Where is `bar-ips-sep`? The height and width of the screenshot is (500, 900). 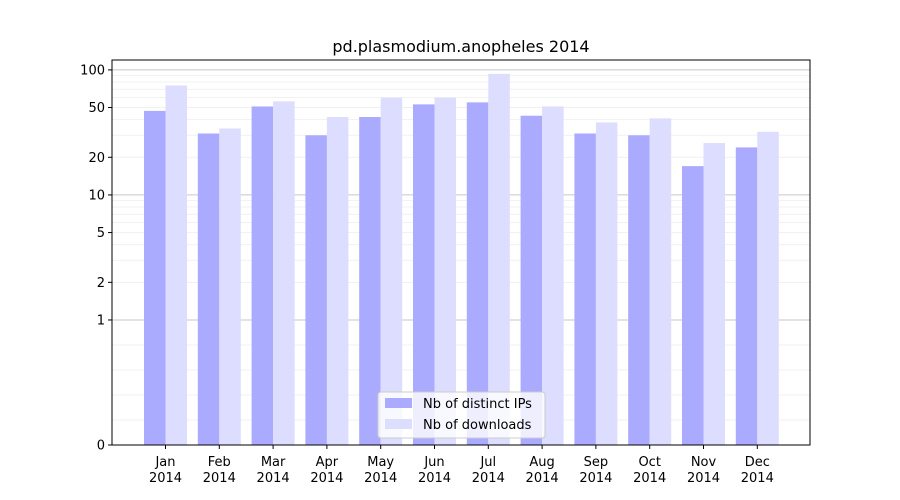 bar-ips-sep is located at coordinates (585, 289).